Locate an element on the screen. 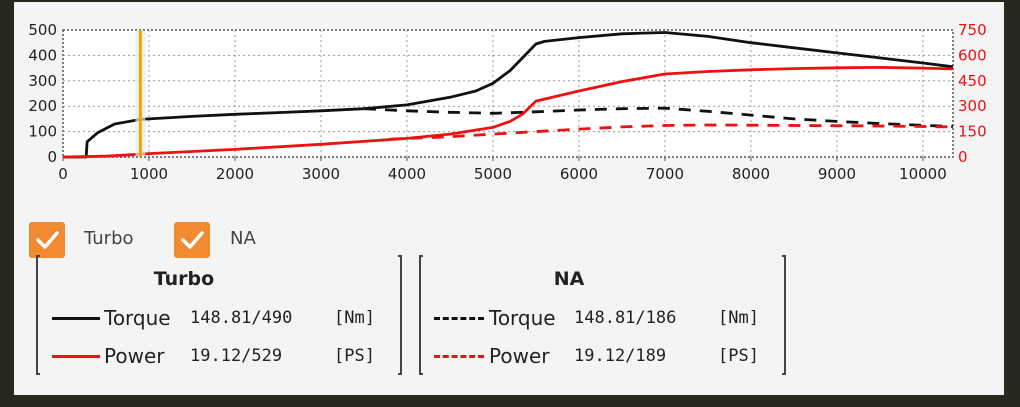 The image size is (1020, 407). x-tick-label: 6000 is located at coordinates (579, 174).